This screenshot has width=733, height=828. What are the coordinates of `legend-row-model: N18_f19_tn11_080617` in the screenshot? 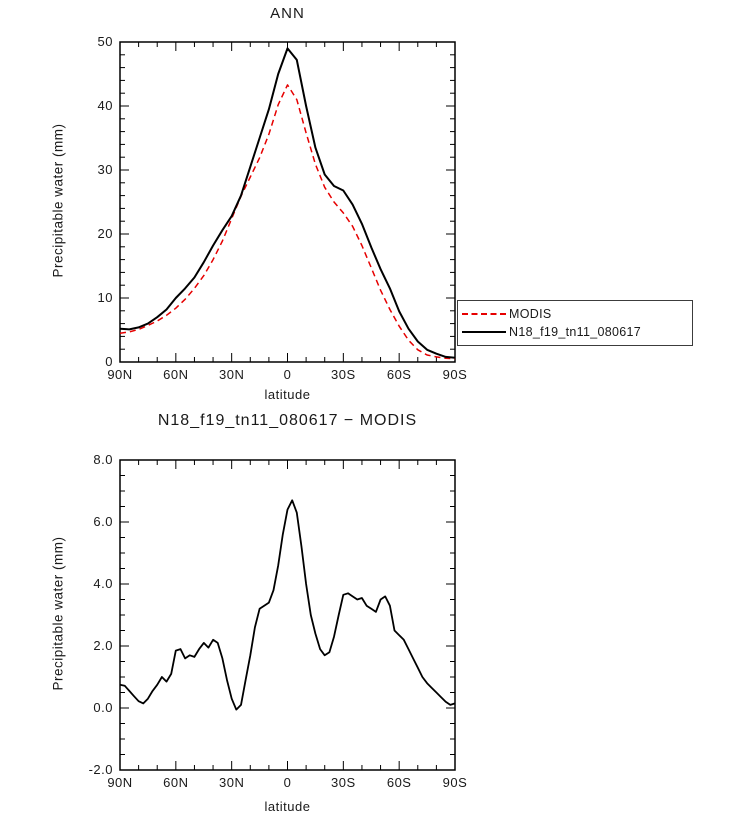 It's located at (577, 332).